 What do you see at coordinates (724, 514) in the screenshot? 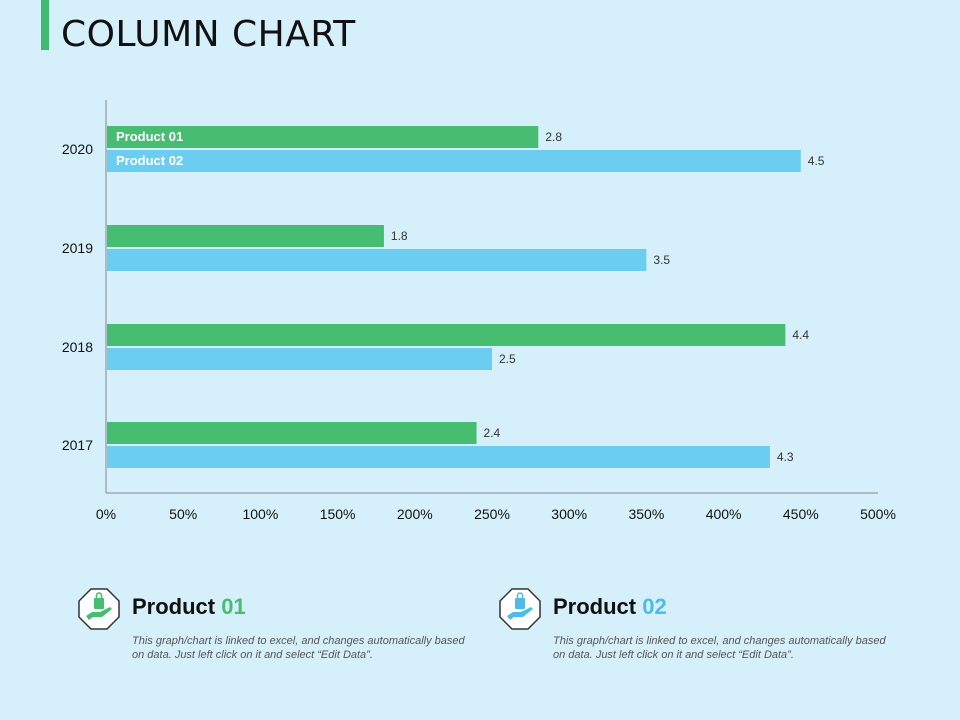
I see `x-tick-label: 400%` at bounding box center [724, 514].